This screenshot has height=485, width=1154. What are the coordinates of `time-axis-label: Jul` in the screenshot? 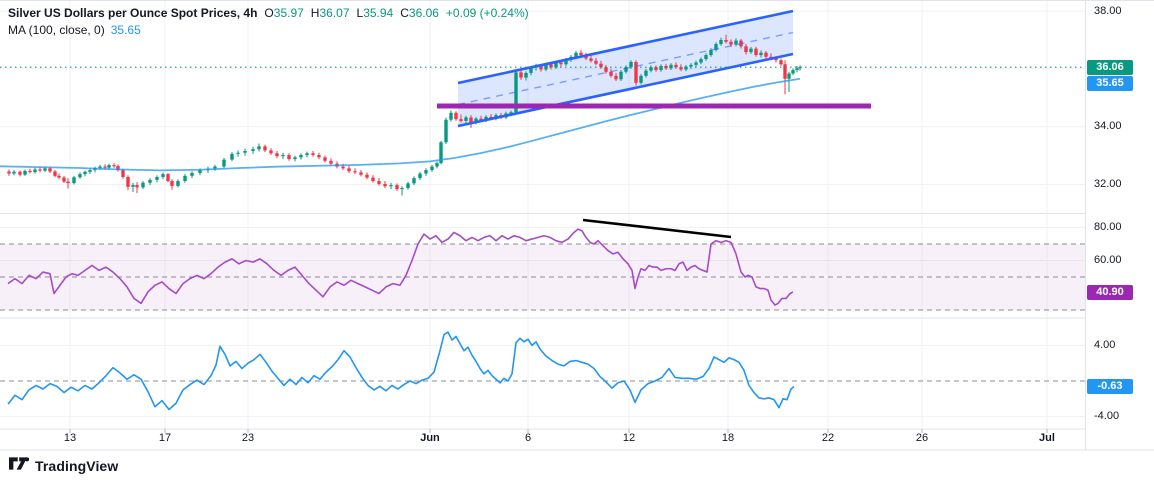 It's located at (1047, 438).